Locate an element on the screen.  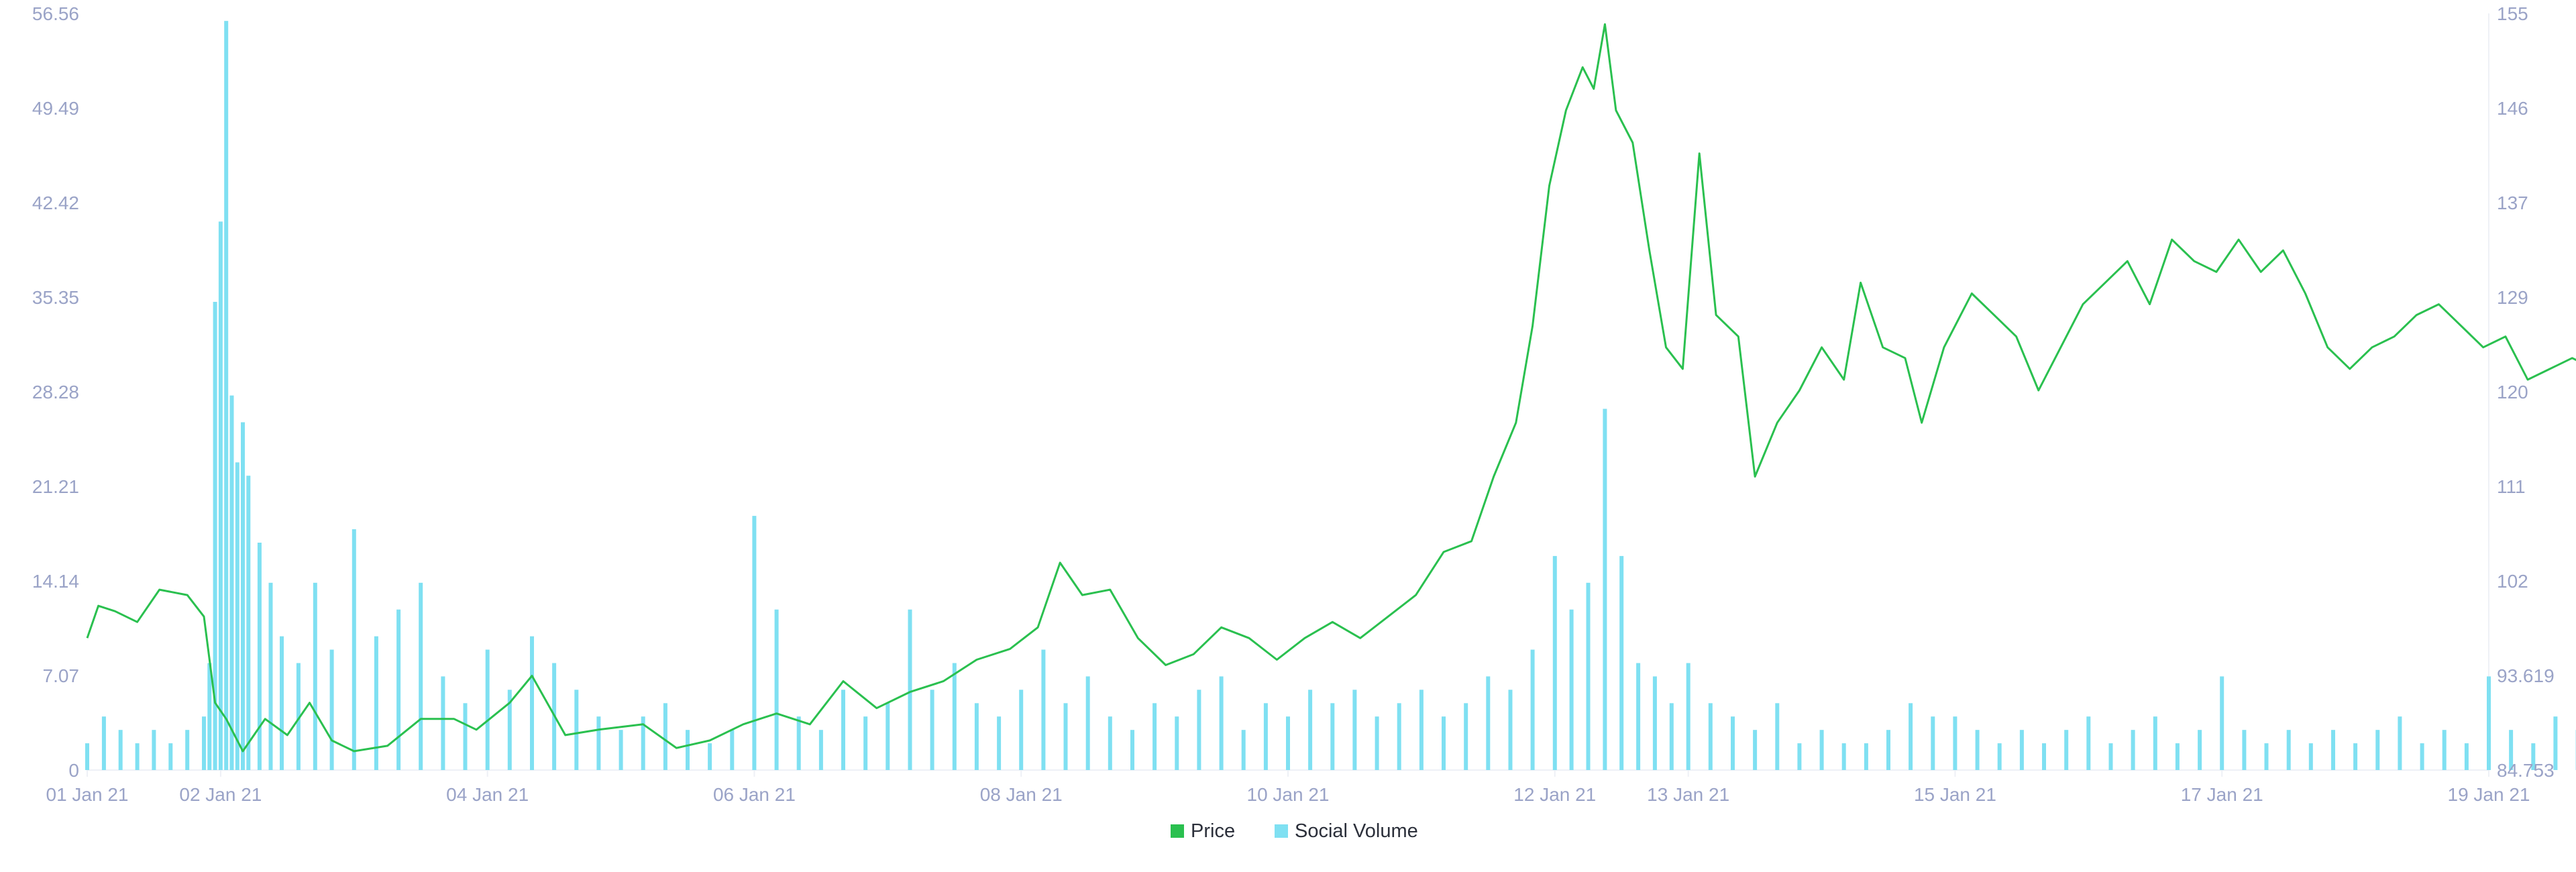
legend: Price Social Volume is located at coordinates (1294, 831).